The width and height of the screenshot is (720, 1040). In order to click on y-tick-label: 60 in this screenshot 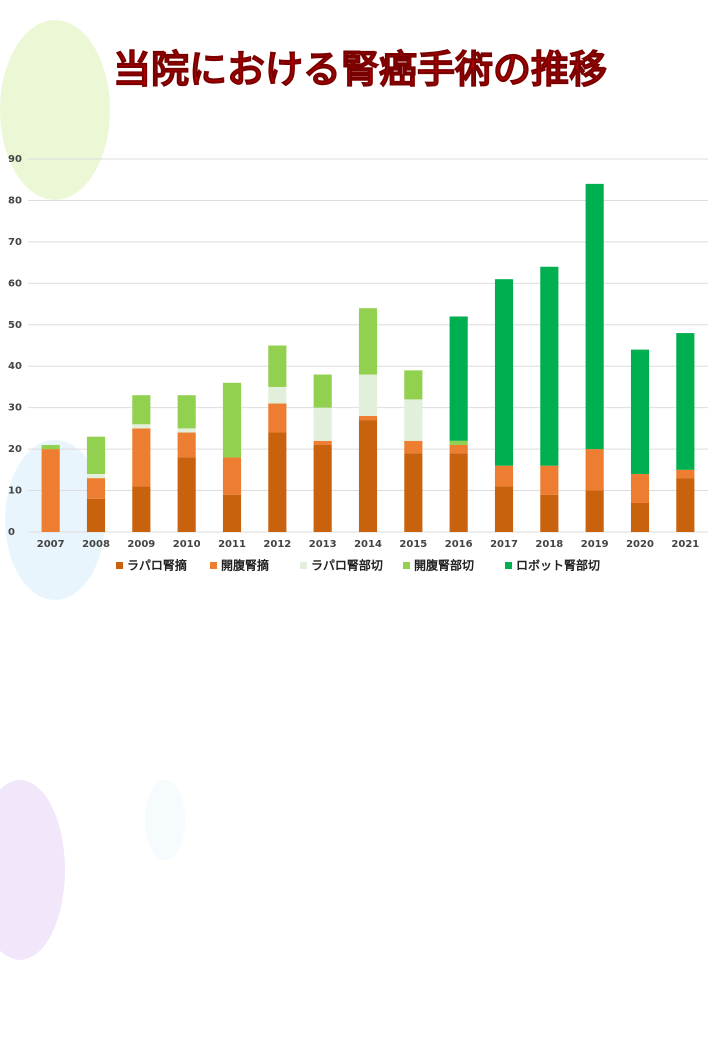, I will do `click(15, 283)`.